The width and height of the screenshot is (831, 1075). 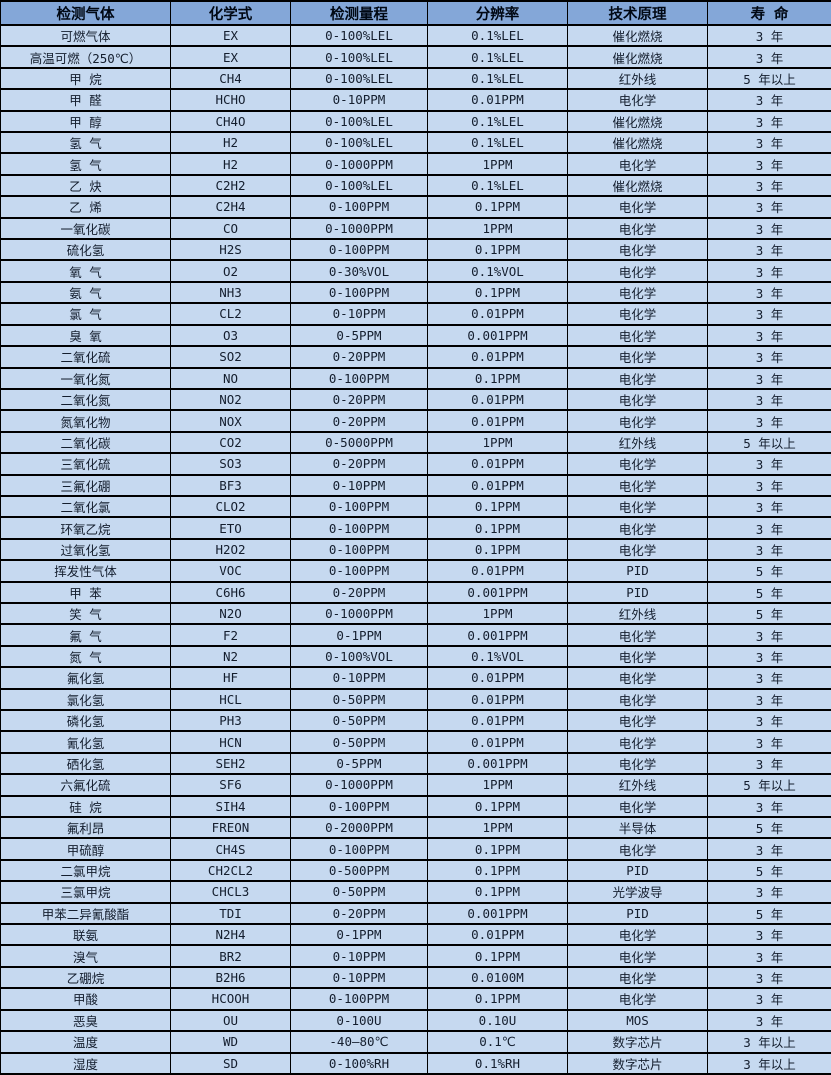 What do you see at coordinates (637, 571) in the screenshot?
I see `cell-principle: PID` at bounding box center [637, 571].